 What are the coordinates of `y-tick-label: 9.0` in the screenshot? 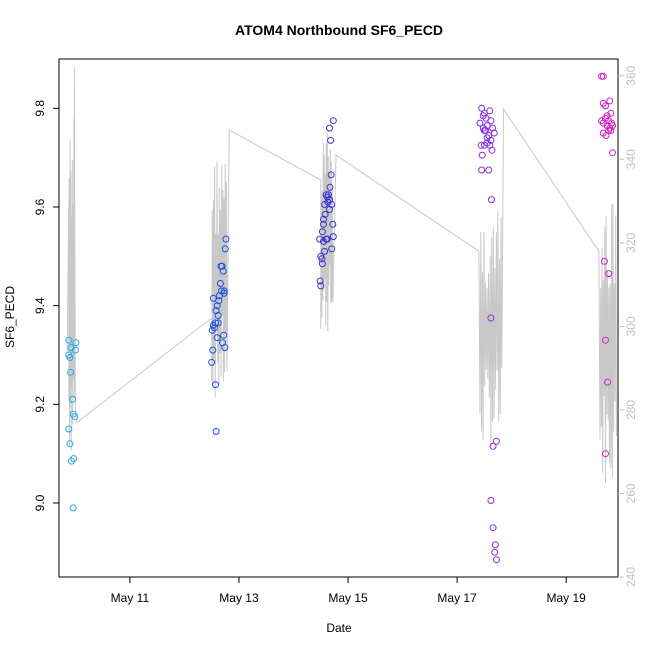 It's located at (40, 502).